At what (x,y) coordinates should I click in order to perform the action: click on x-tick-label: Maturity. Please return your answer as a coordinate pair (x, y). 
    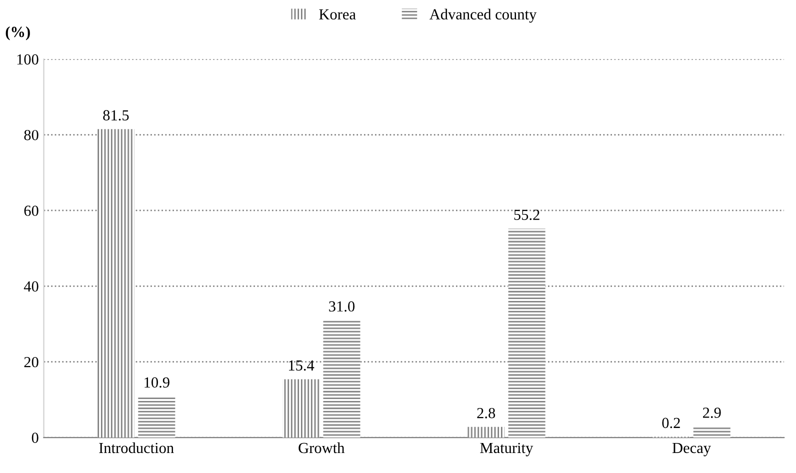
    Looking at the image, I should click on (507, 449).